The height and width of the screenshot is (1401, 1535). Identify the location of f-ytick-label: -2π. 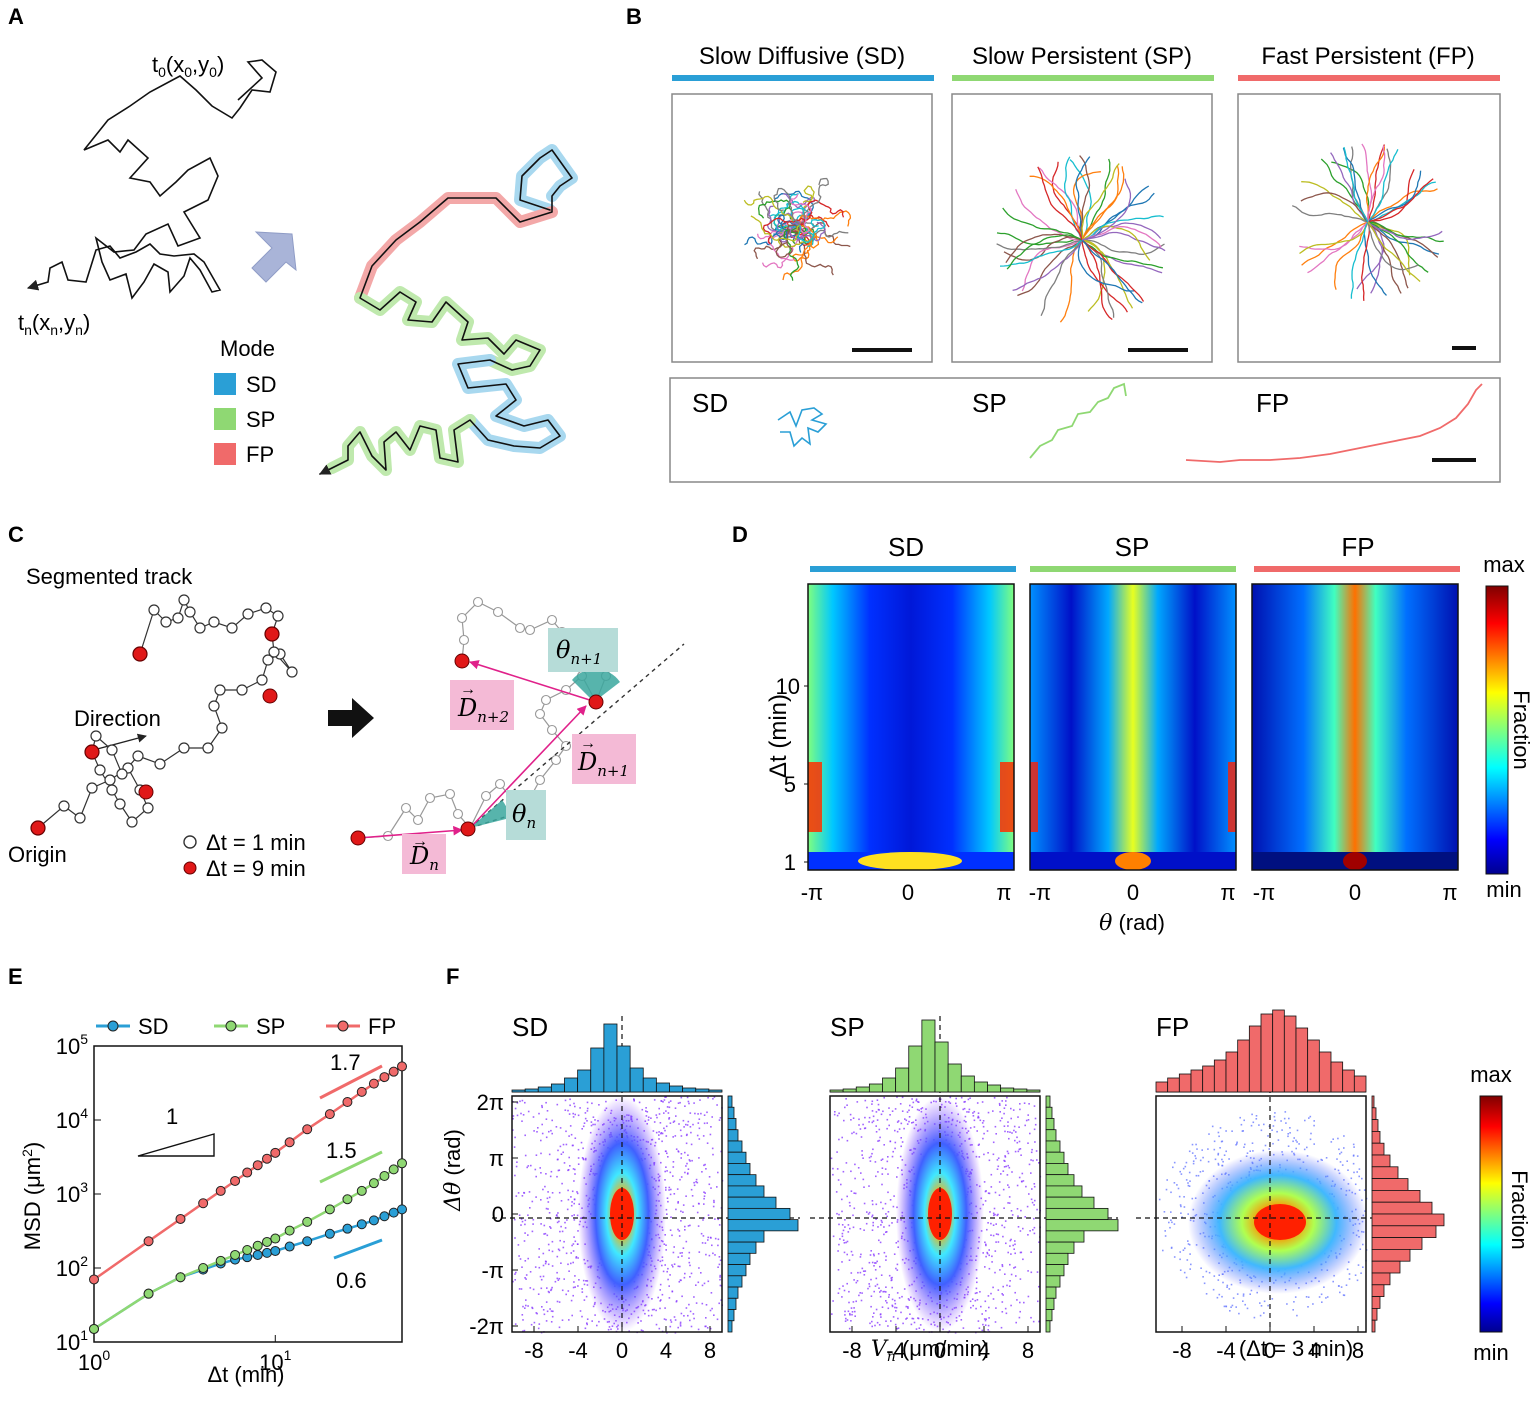
(486, 1326).